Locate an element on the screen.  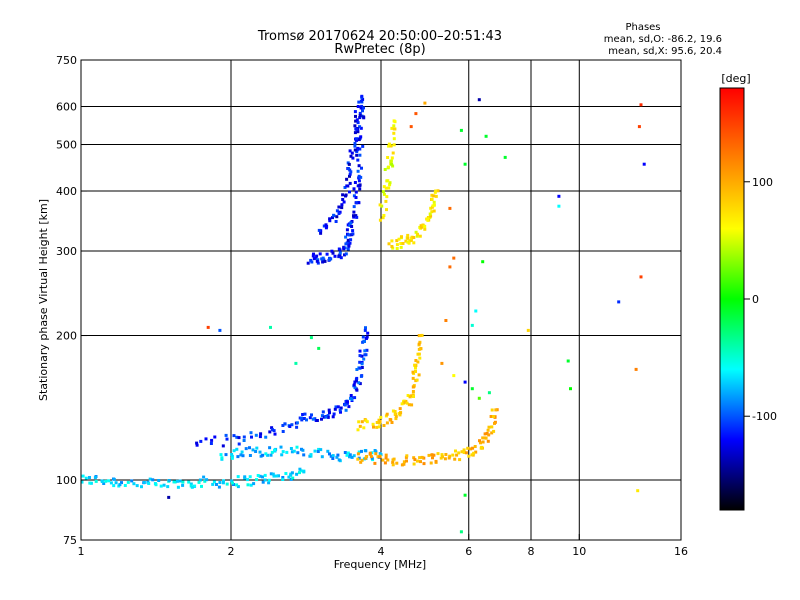
y-tick-label: 200 is located at coordinates (66, 336).